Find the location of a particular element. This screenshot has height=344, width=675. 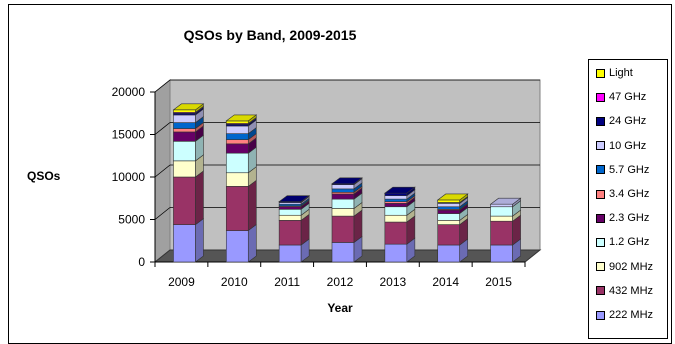

y-tick-label: 10000 is located at coordinates (129, 177).